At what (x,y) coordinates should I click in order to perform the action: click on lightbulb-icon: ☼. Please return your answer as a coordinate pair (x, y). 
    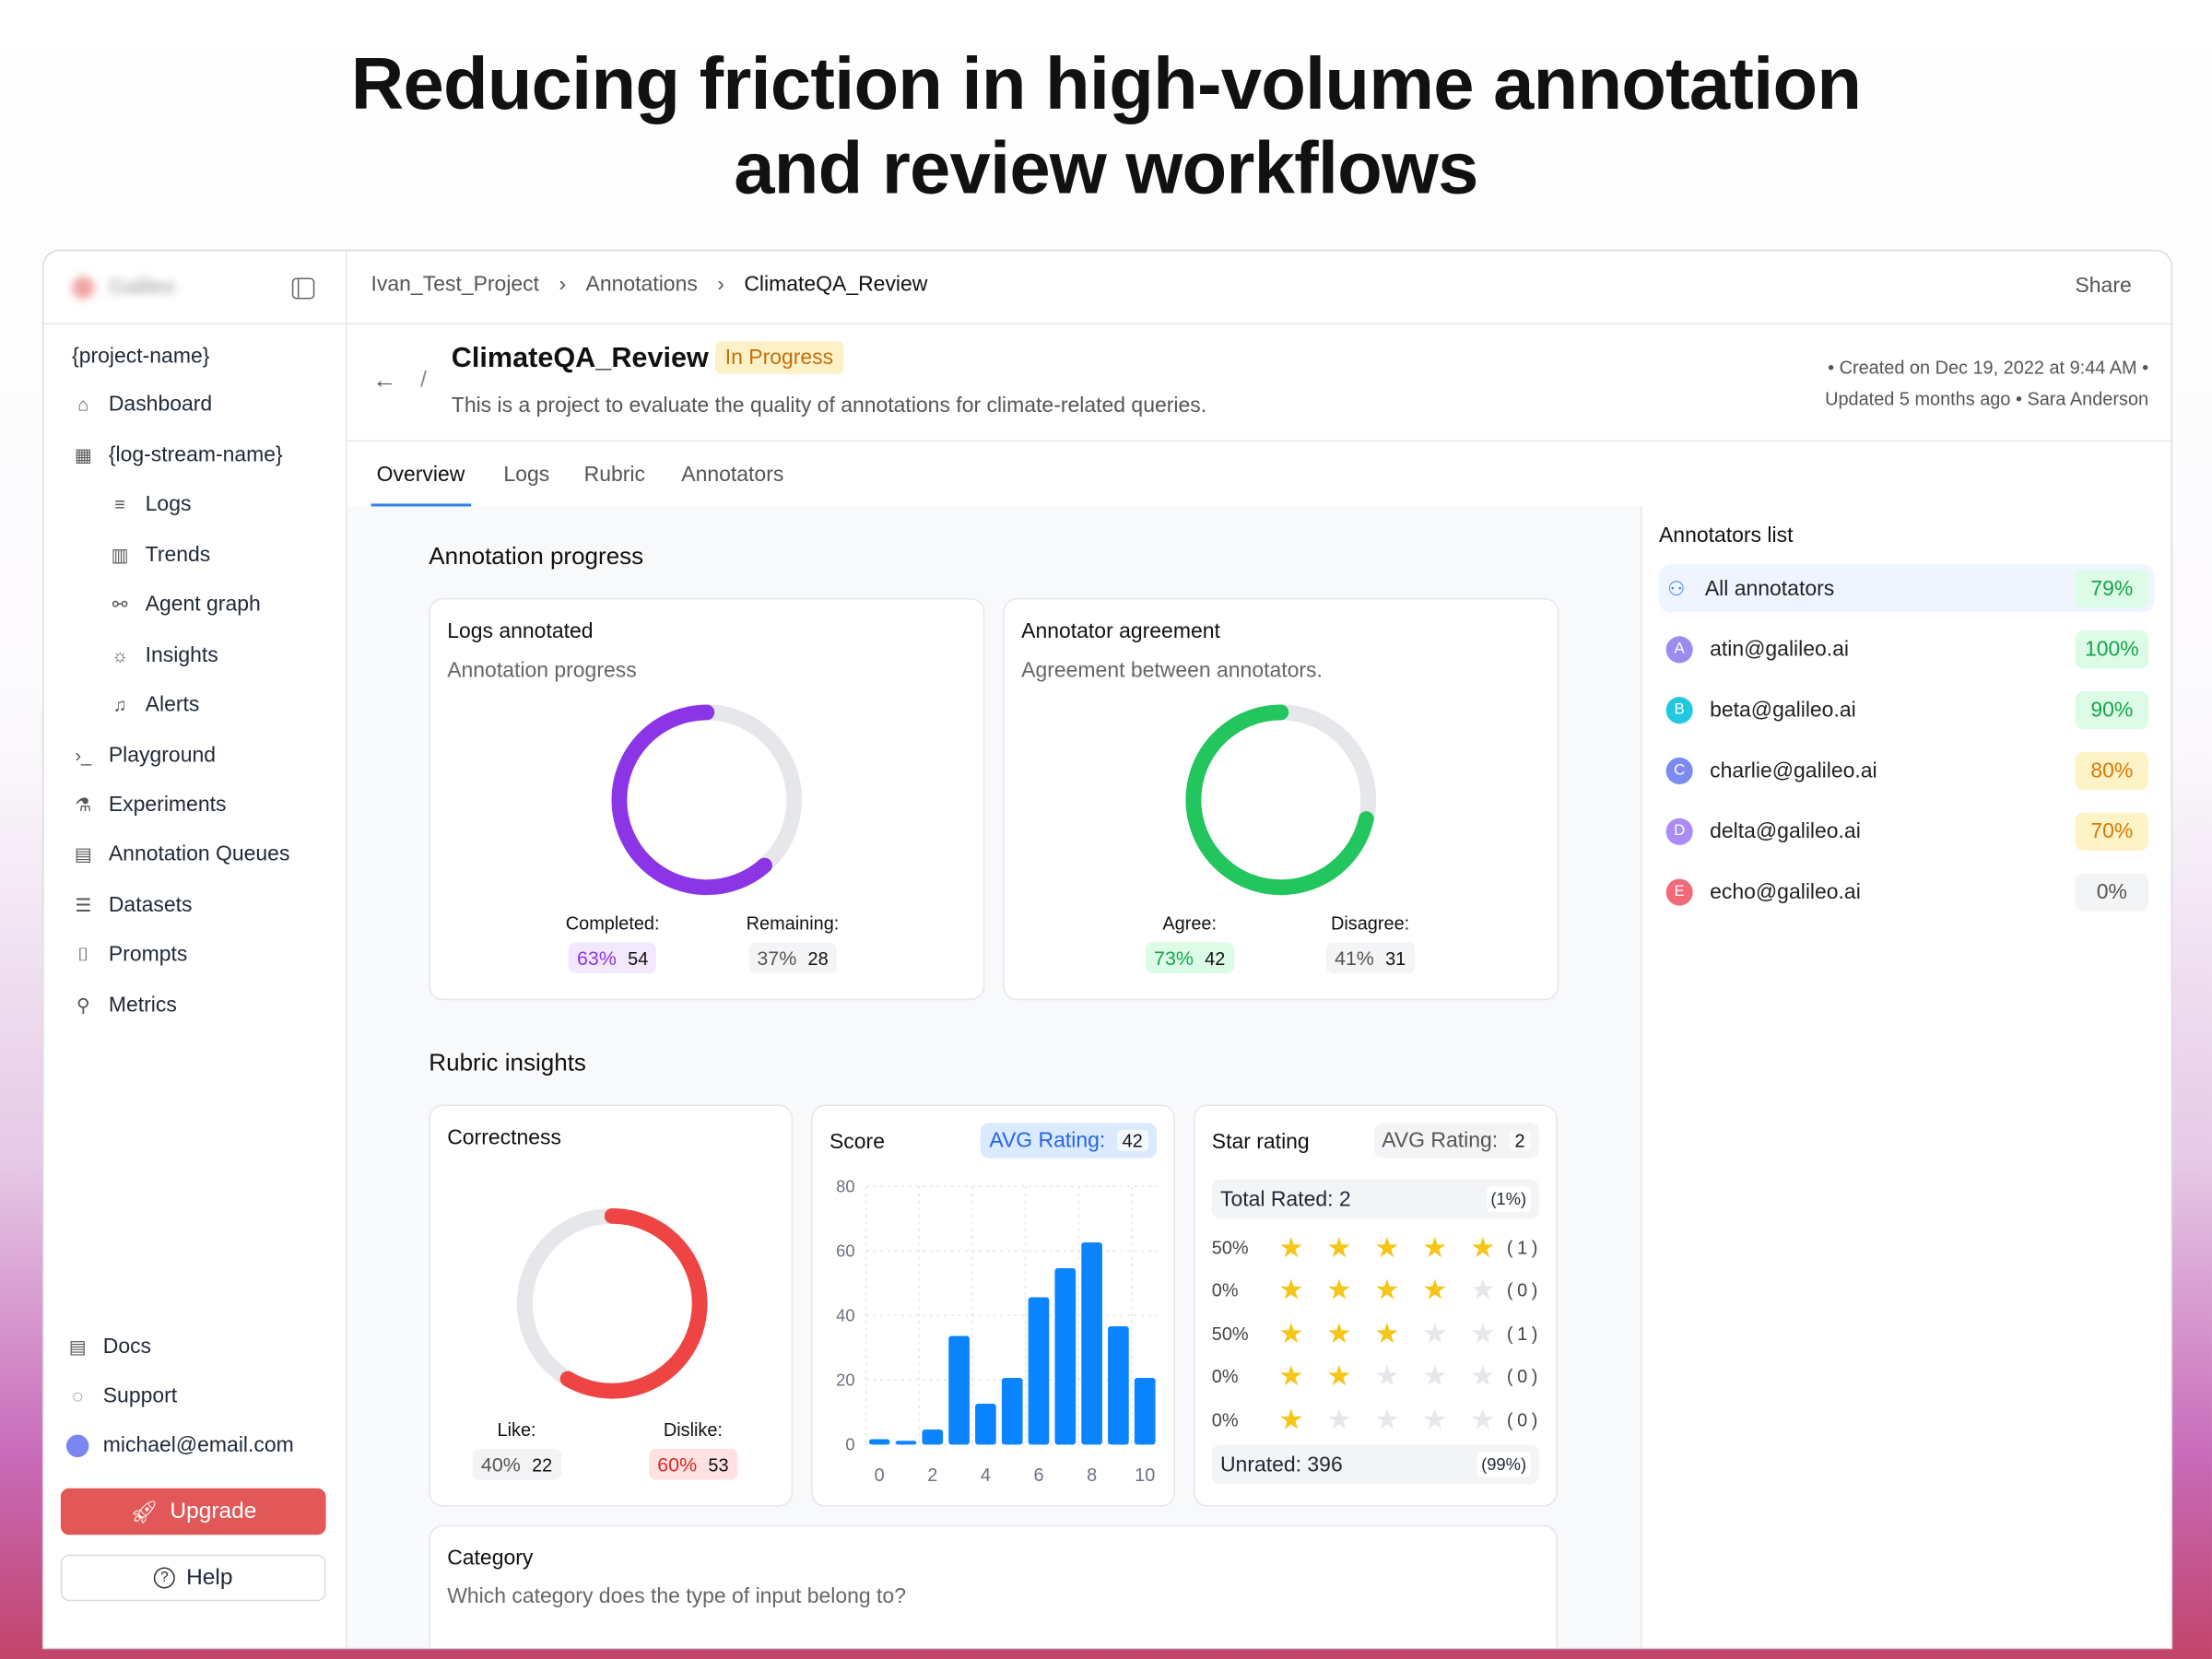
    Looking at the image, I should click on (120, 655).